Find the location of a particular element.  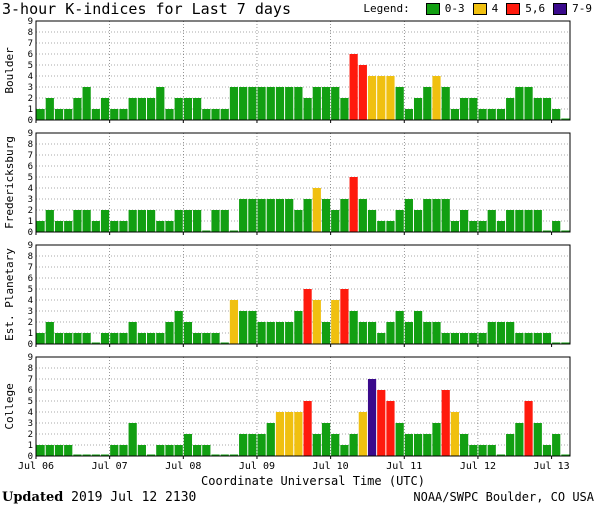

legend-swatch-yellow is located at coordinates (479, 8).